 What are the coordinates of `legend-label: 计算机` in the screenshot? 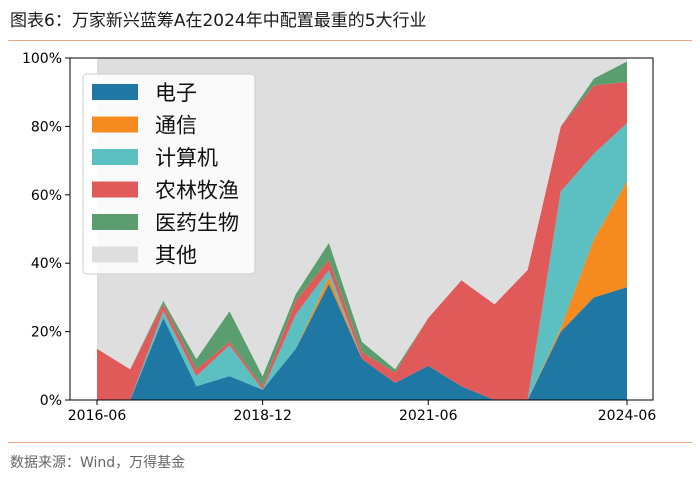 It's located at (186, 158).